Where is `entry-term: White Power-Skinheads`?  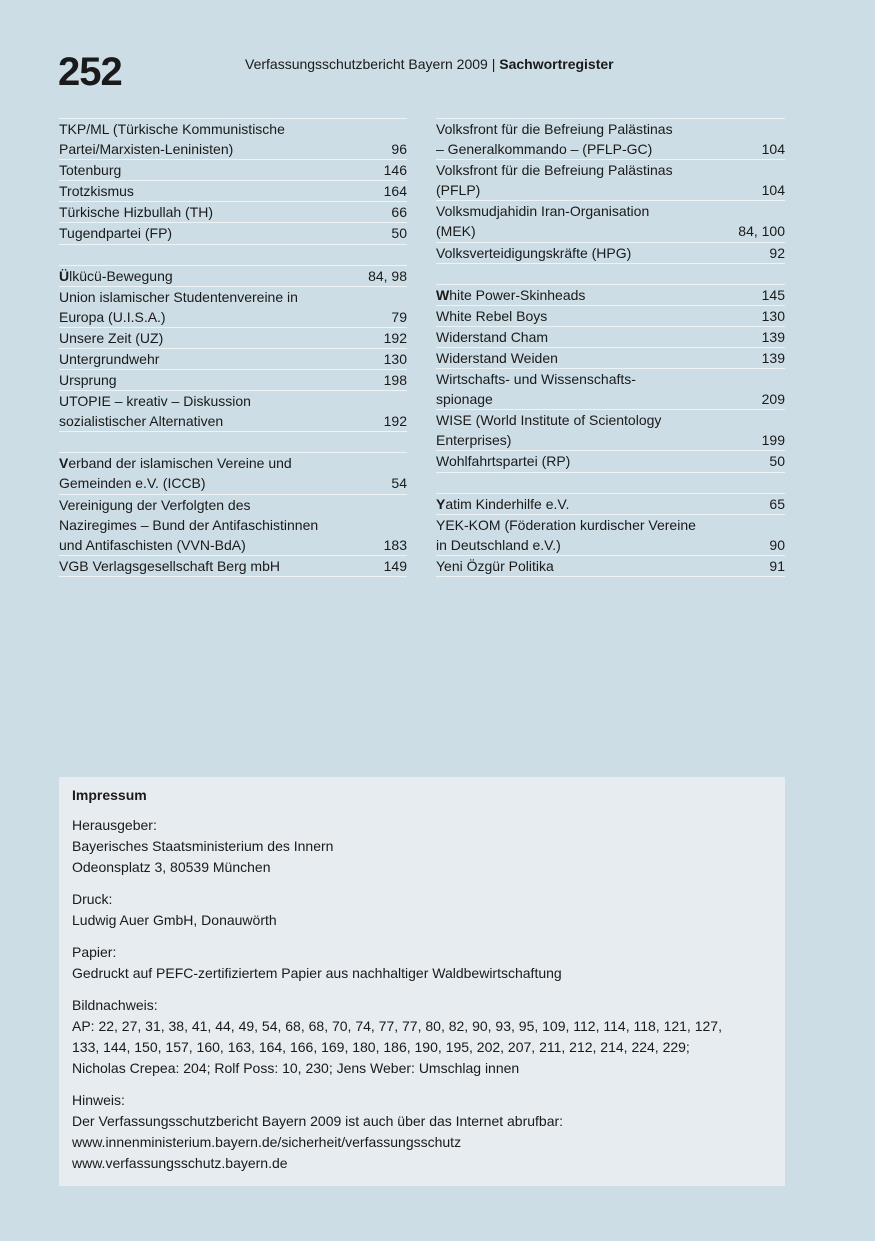 entry-term: White Power-Skinheads is located at coordinates (510, 295).